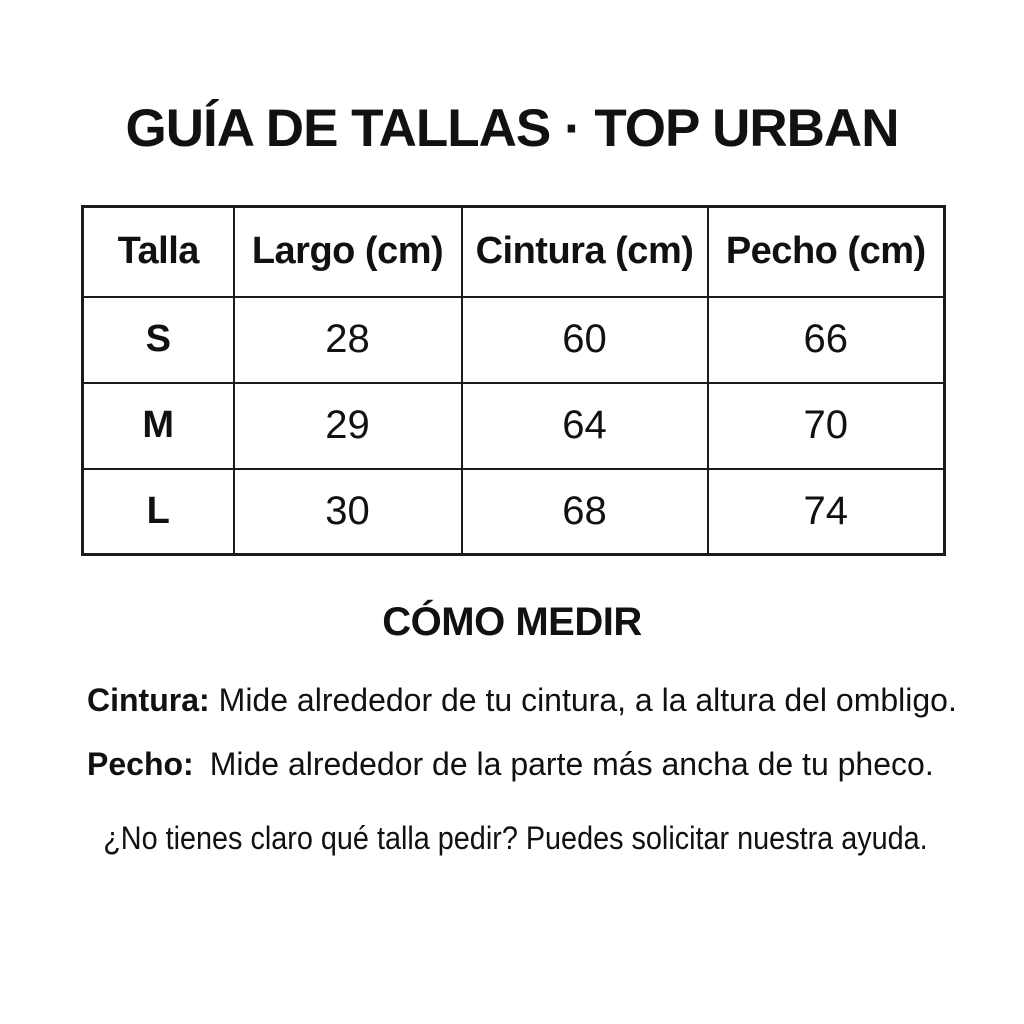  I want to click on table-row-size-m: M 29 64 70, so click(513, 425).